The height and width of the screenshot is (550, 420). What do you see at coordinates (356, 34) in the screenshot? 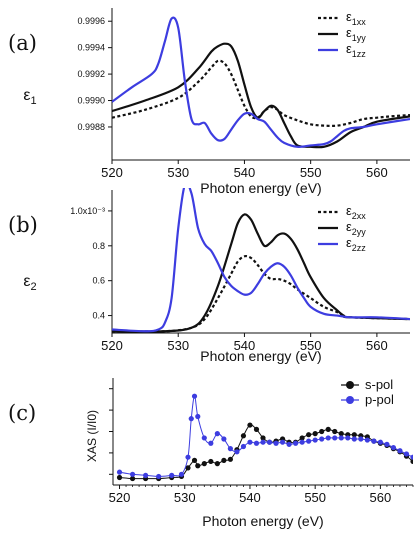
I see `legend-label: ε1yy` at bounding box center [356, 34].